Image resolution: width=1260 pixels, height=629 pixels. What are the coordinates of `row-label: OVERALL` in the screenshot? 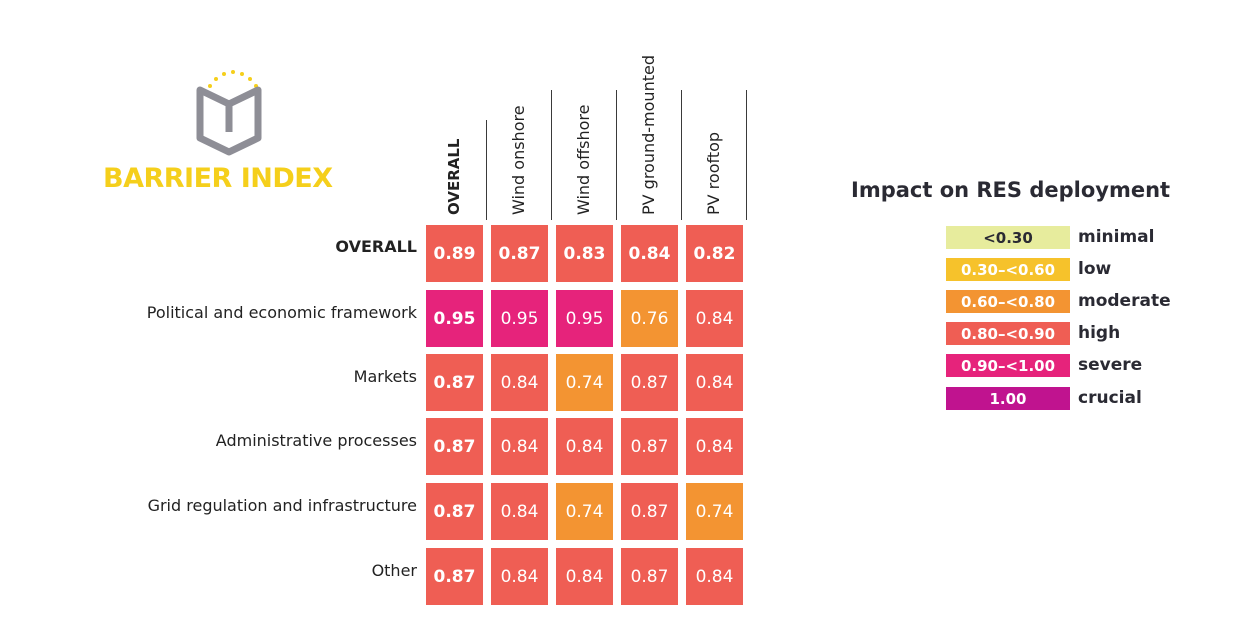 It's located at (376, 246).